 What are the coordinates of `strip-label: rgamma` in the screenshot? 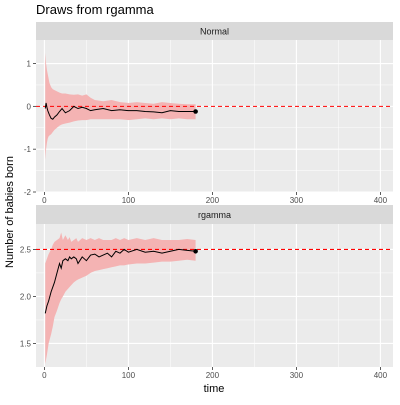 It's located at (214, 215).